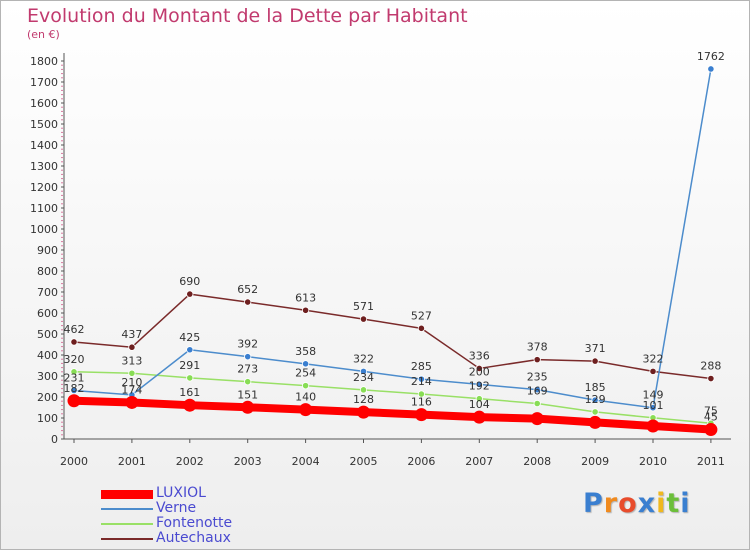 The image size is (750, 550). What do you see at coordinates (74, 329) in the screenshot?
I see `data-label-autechaux: 462` at bounding box center [74, 329].